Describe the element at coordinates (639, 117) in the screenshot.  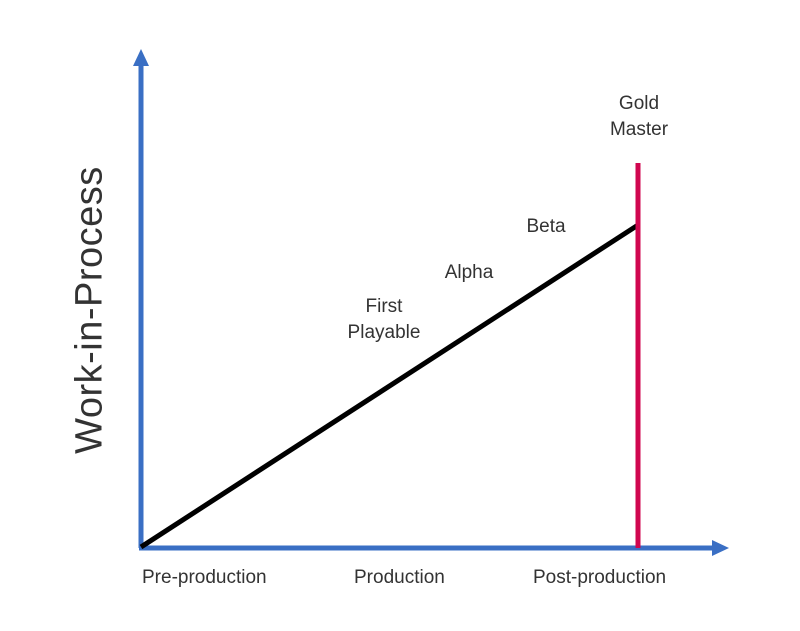
I see `milestone-gold-master: Gold Master` at that location.